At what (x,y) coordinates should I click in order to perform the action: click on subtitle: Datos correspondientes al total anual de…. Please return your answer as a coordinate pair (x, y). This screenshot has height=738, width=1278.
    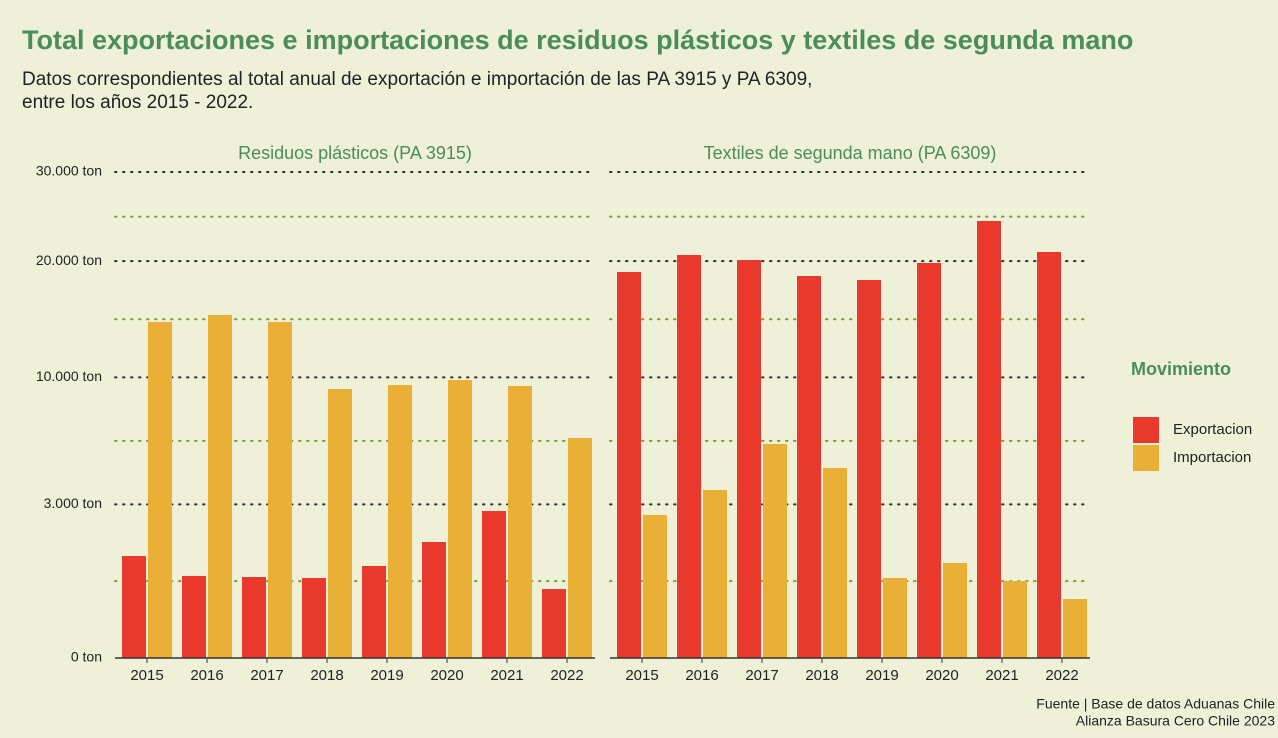
    Looking at the image, I should click on (417, 79).